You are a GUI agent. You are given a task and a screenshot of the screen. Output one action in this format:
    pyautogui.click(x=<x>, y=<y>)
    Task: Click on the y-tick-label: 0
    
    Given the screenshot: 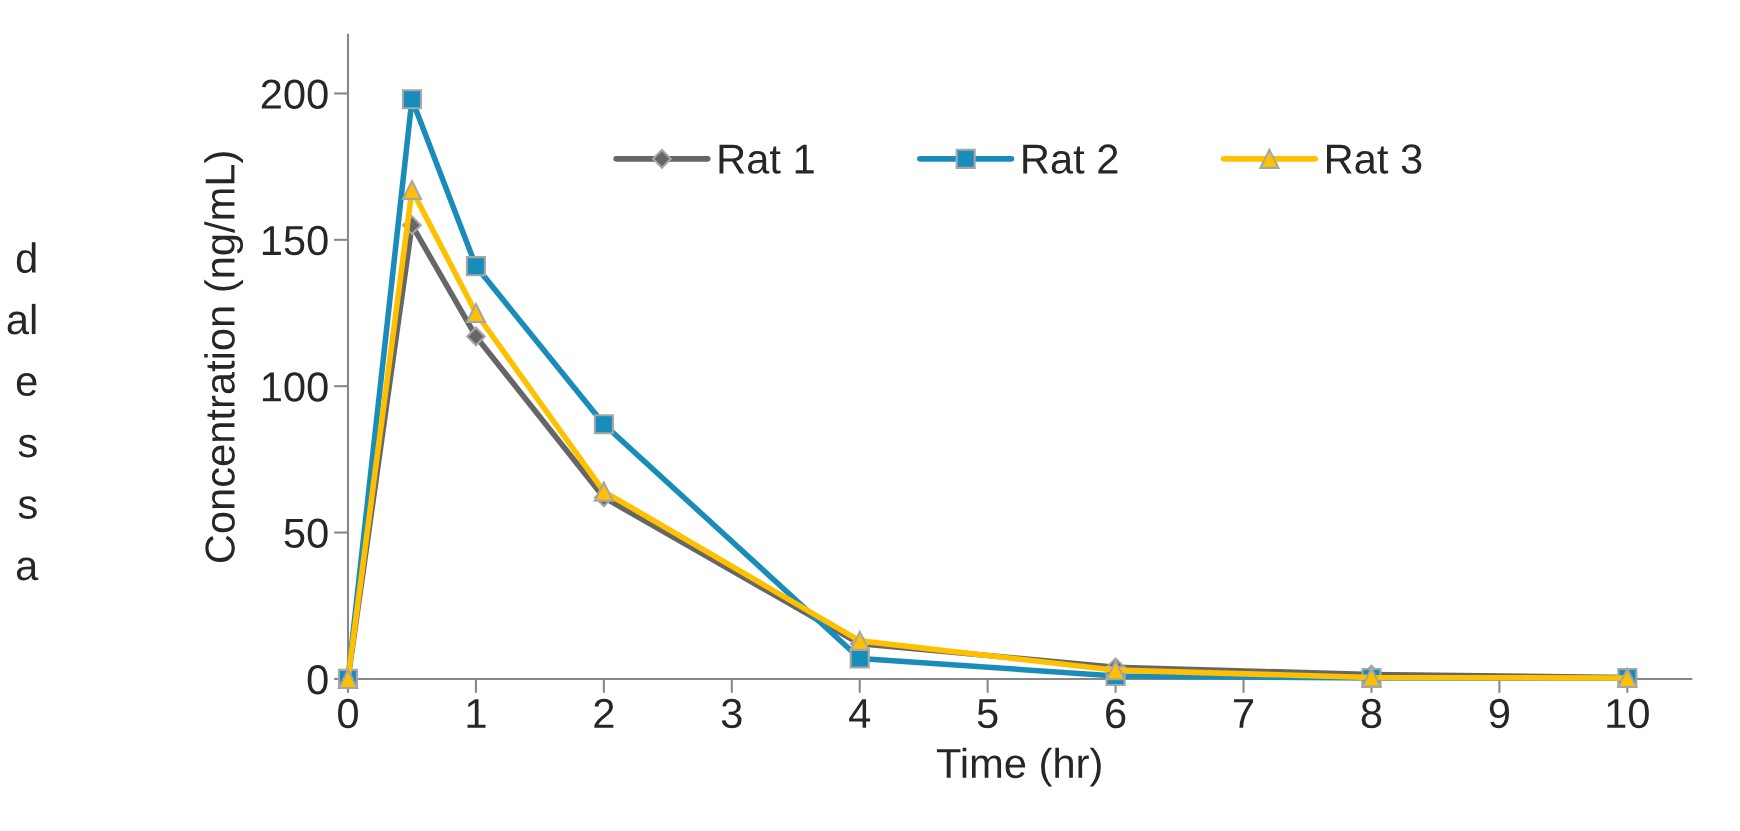 What is the action you would take?
    pyautogui.click(x=317, y=679)
    